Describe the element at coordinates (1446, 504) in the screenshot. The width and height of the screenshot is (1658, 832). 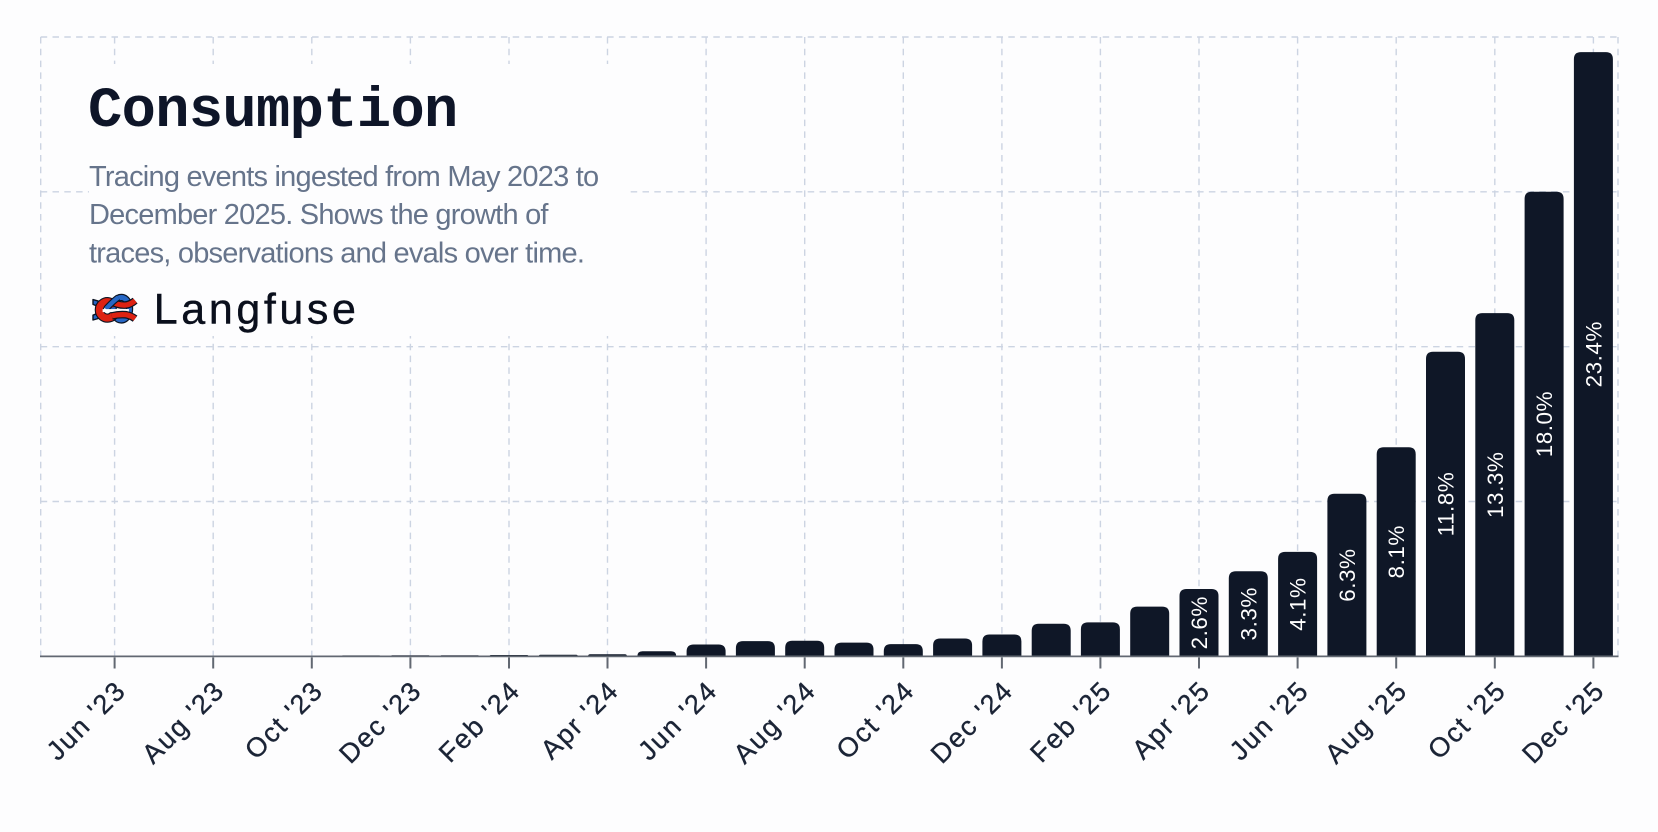
I see `svg-text: 11.8%` at that location.